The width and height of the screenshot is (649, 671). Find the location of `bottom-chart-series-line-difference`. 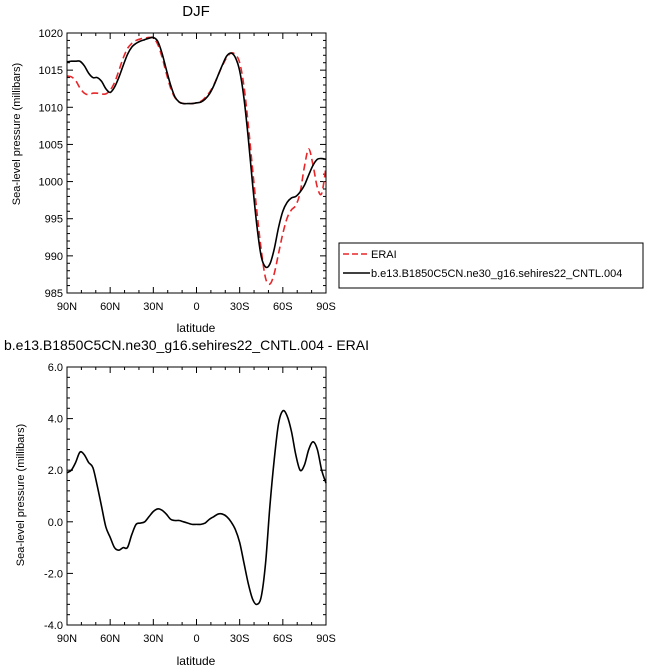

bottom-chart-series-line-difference is located at coordinates (196, 507).